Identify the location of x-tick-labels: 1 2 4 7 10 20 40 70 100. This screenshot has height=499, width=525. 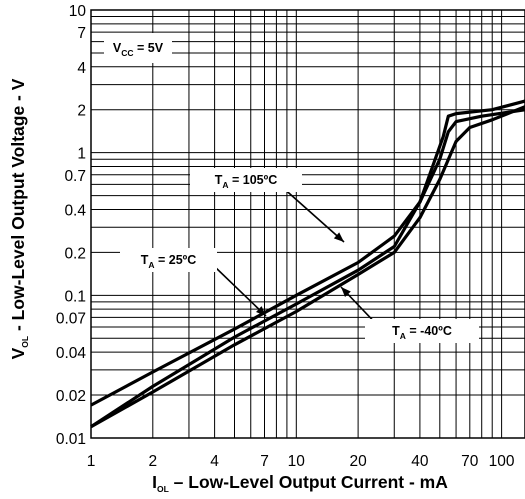
(301, 461).